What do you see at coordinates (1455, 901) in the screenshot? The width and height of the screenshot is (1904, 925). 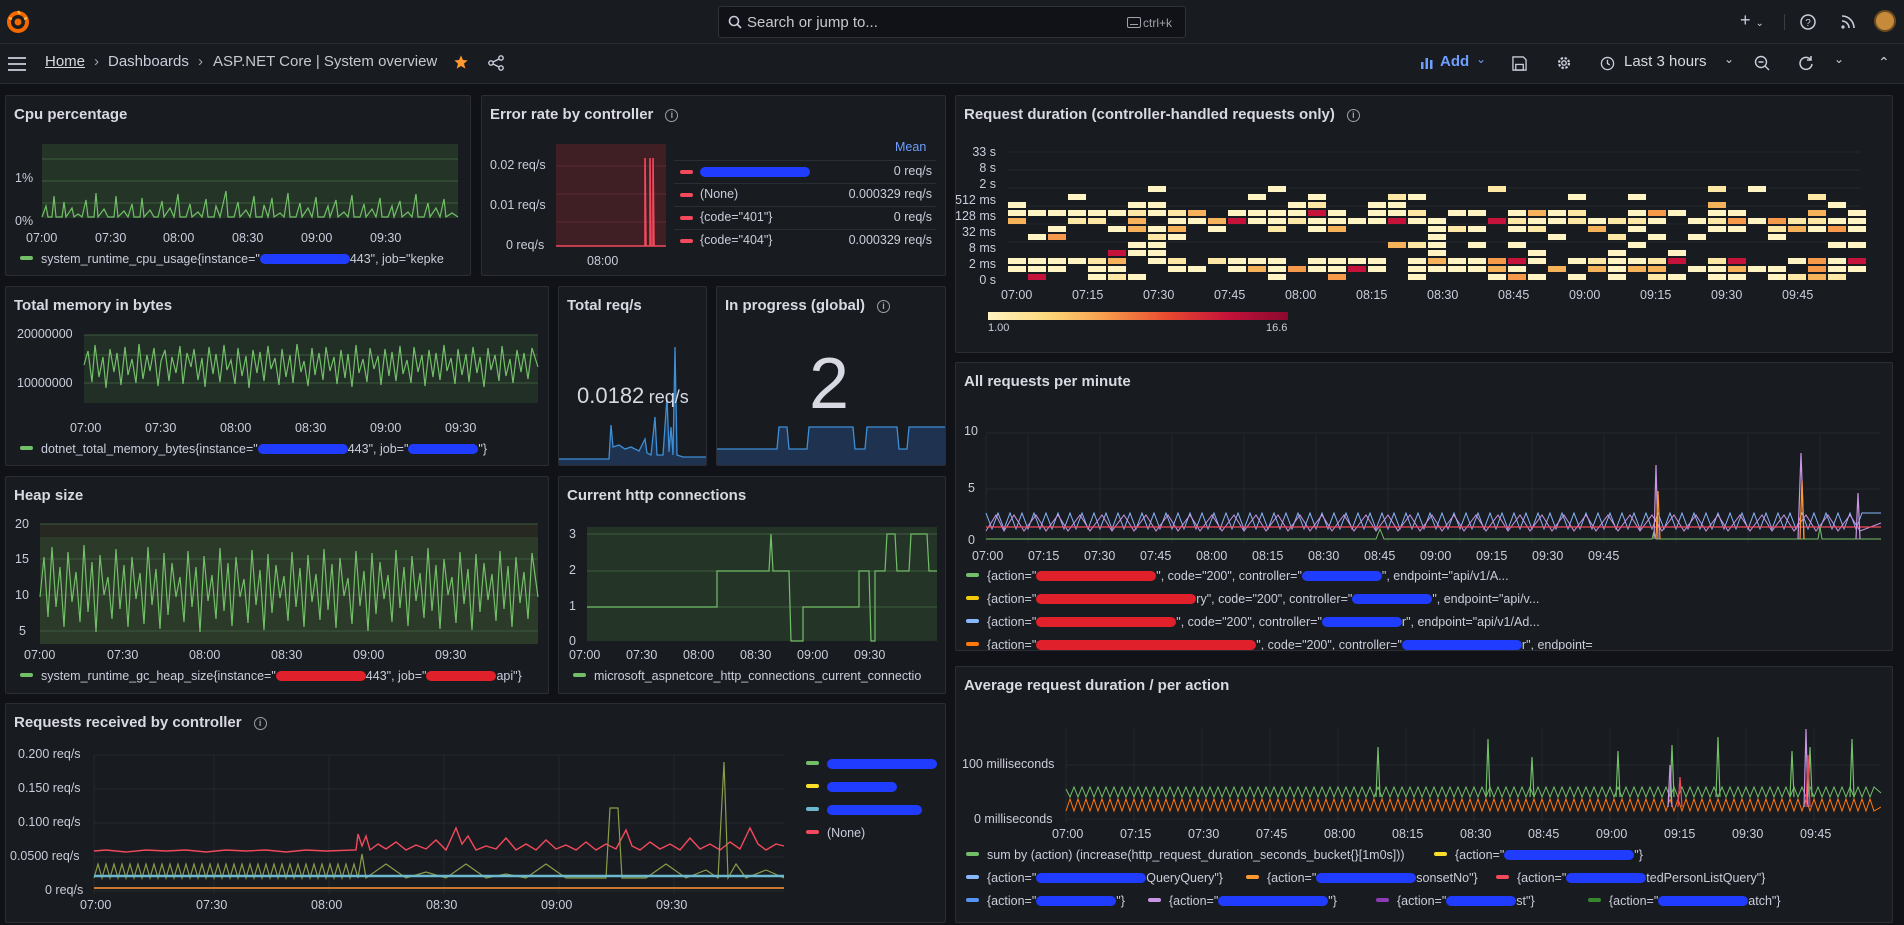 I see `legend-item: {action=" st"}` at bounding box center [1455, 901].